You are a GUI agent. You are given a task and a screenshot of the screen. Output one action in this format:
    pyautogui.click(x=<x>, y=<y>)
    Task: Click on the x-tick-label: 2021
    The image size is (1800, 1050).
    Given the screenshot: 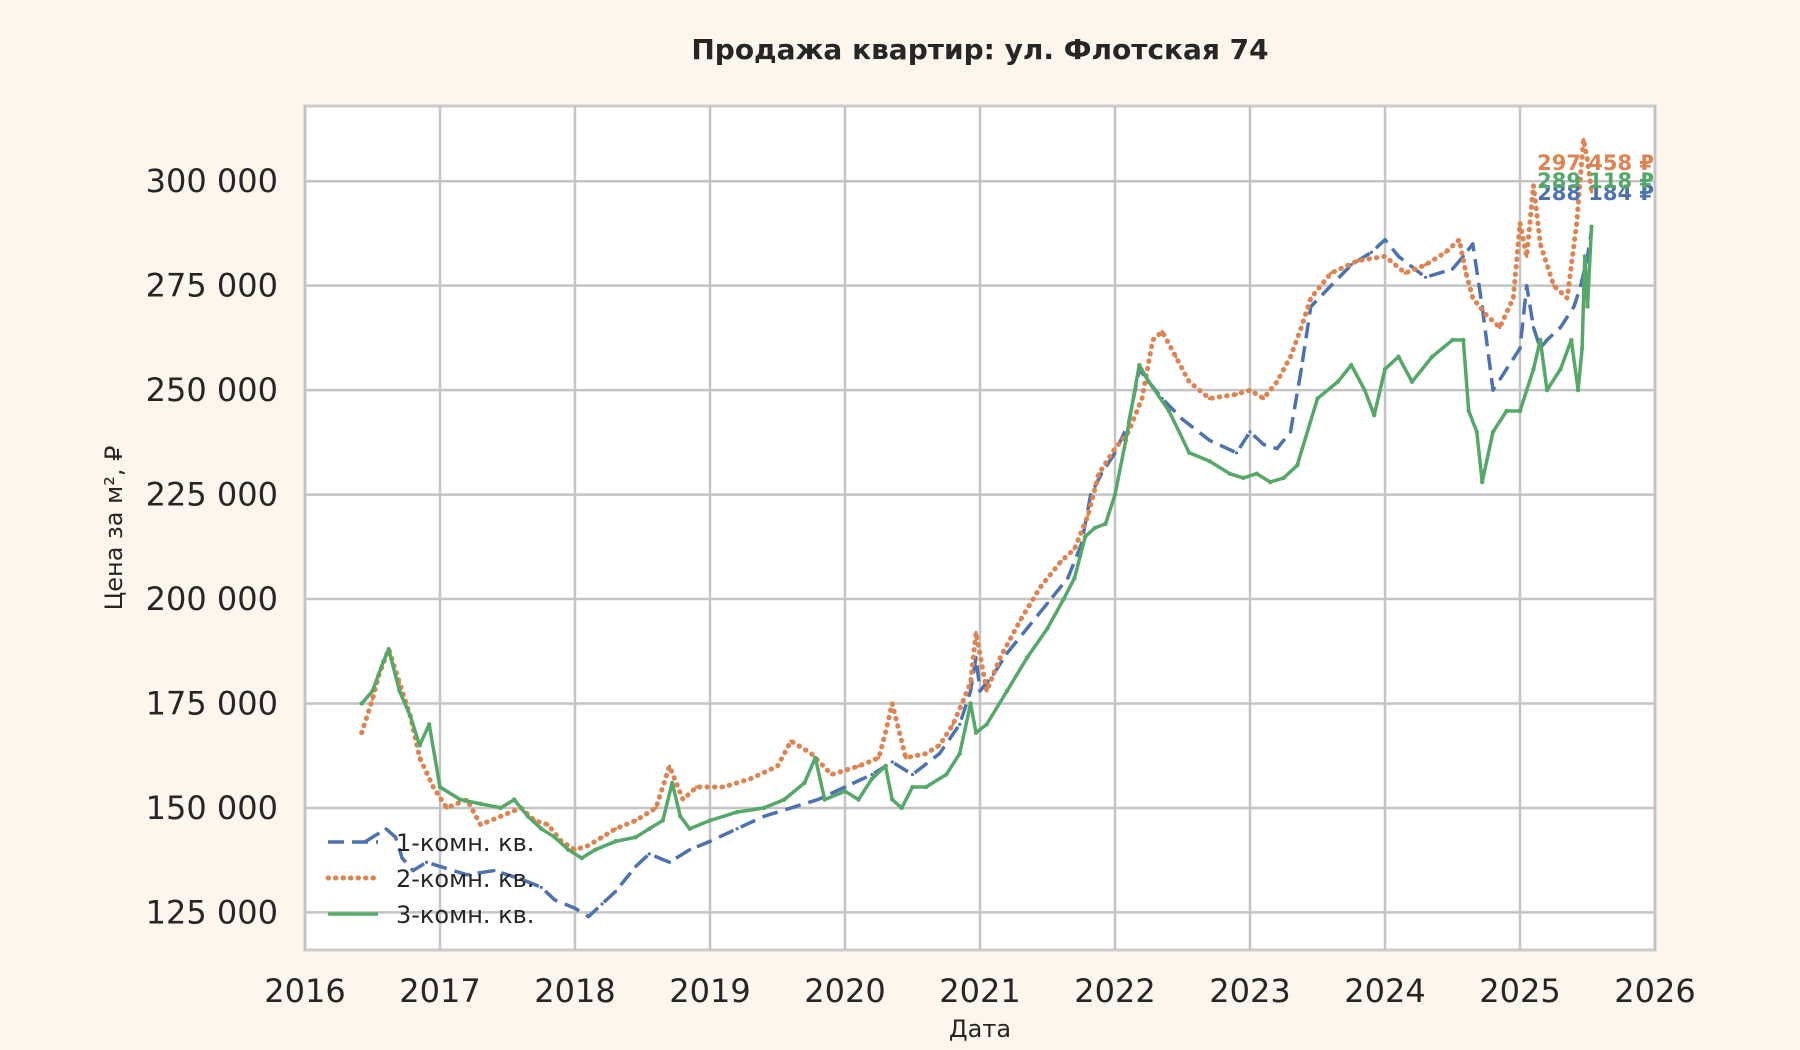 What is the action you would take?
    pyautogui.click(x=979, y=991)
    